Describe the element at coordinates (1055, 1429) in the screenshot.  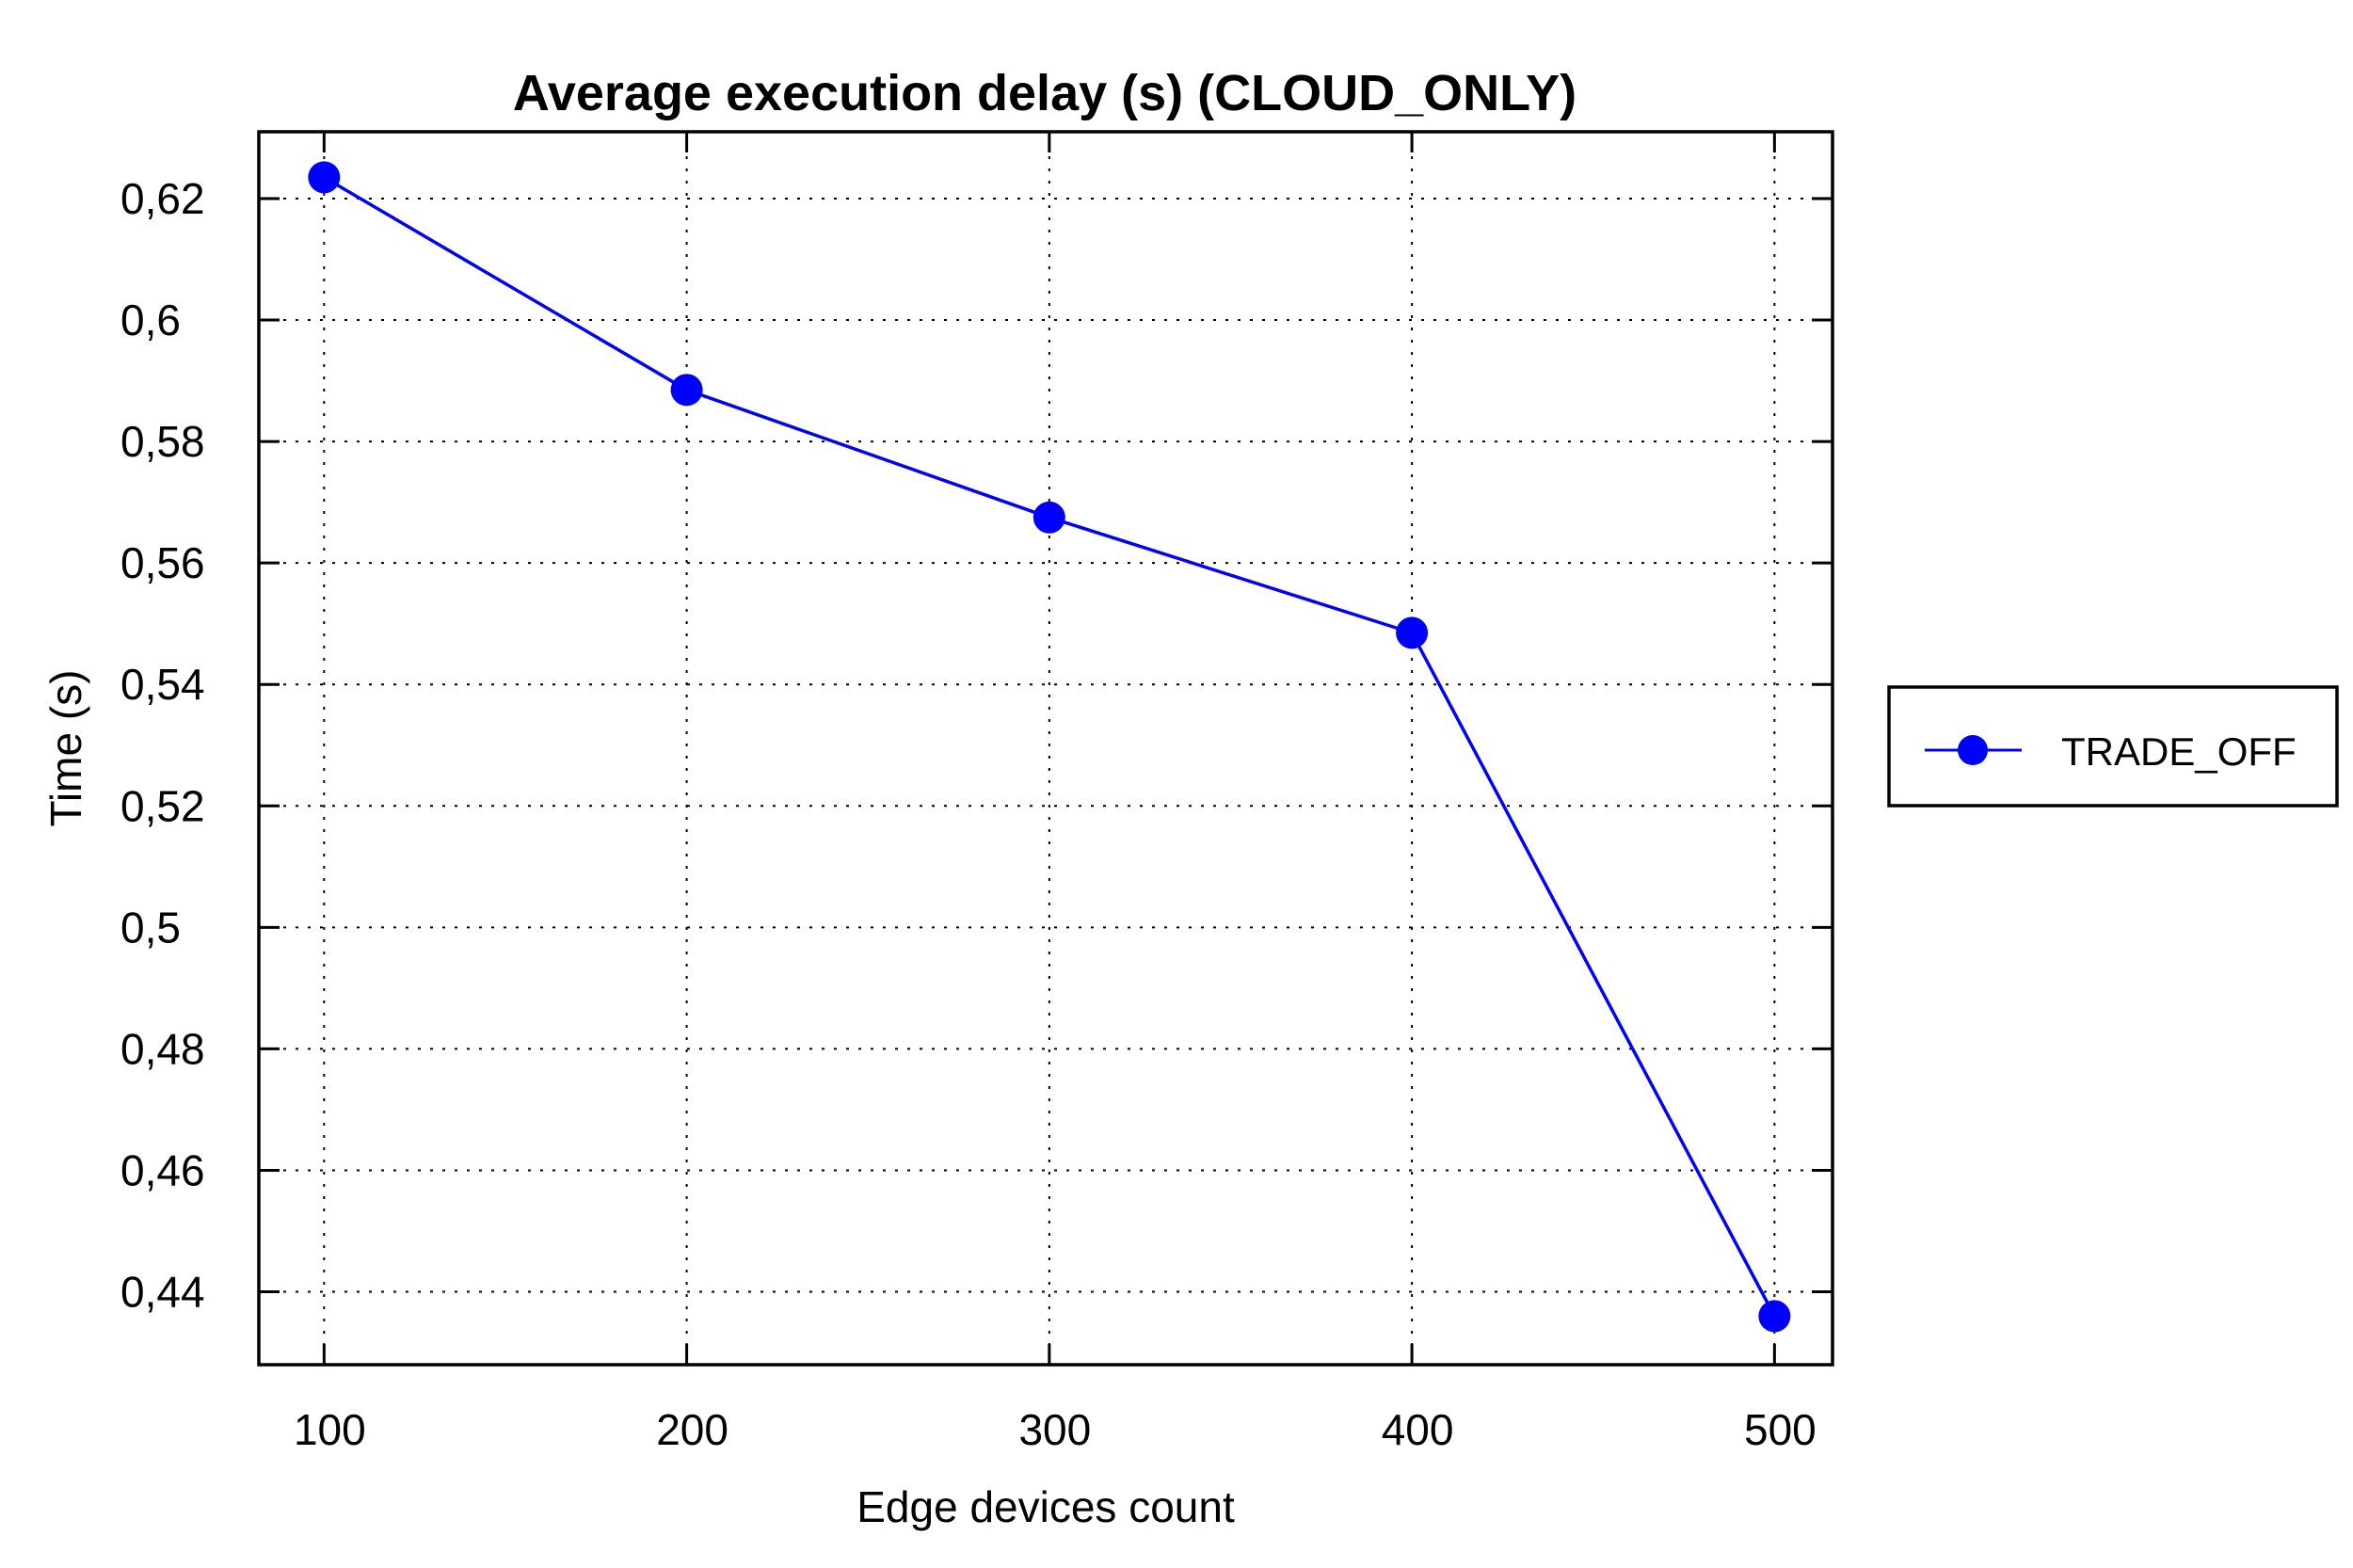
I see `x-tick-label: 300` at that location.